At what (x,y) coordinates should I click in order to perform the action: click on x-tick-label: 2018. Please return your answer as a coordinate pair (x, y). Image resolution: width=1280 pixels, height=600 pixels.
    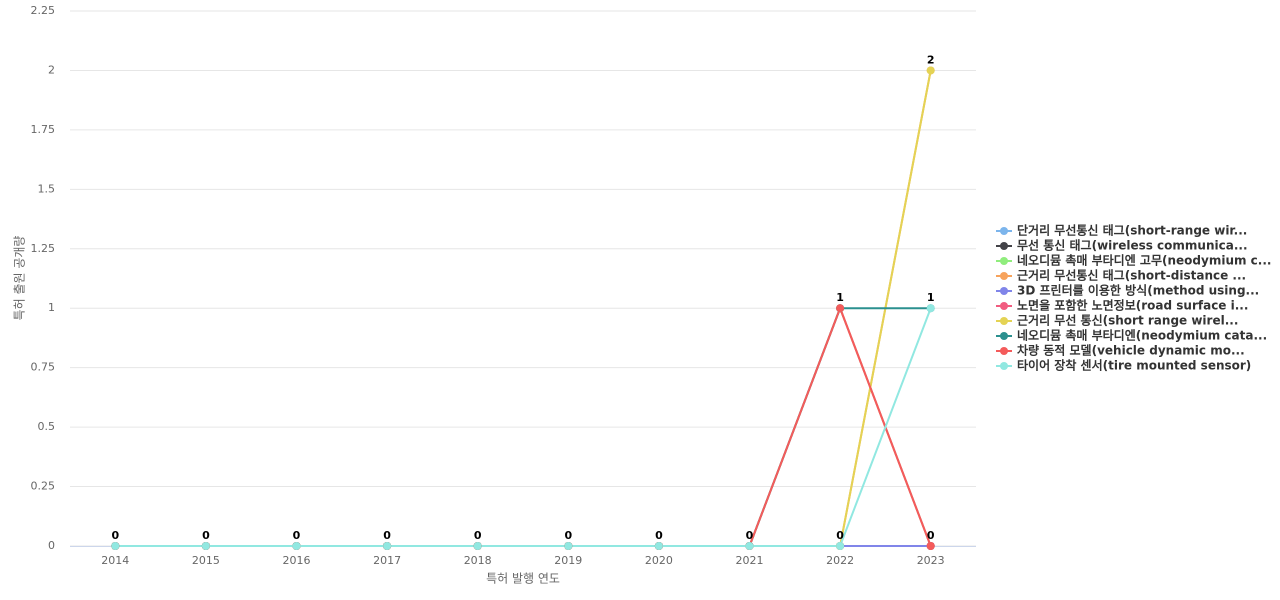
    Looking at the image, I should click on (478, 560).